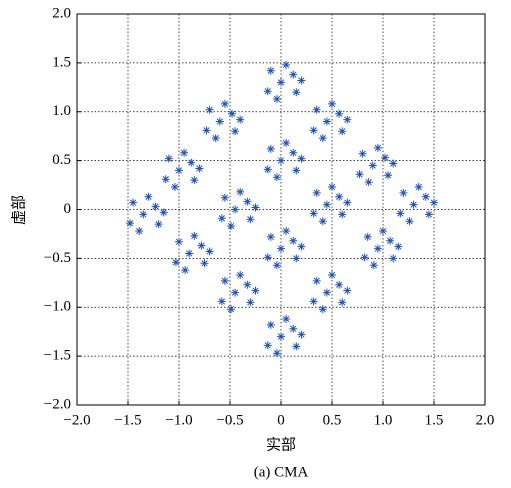 Image resolution: width=511 pixels, height=488 pixels. I want to click on y-tick-label: 2.0, so click(61, 13).